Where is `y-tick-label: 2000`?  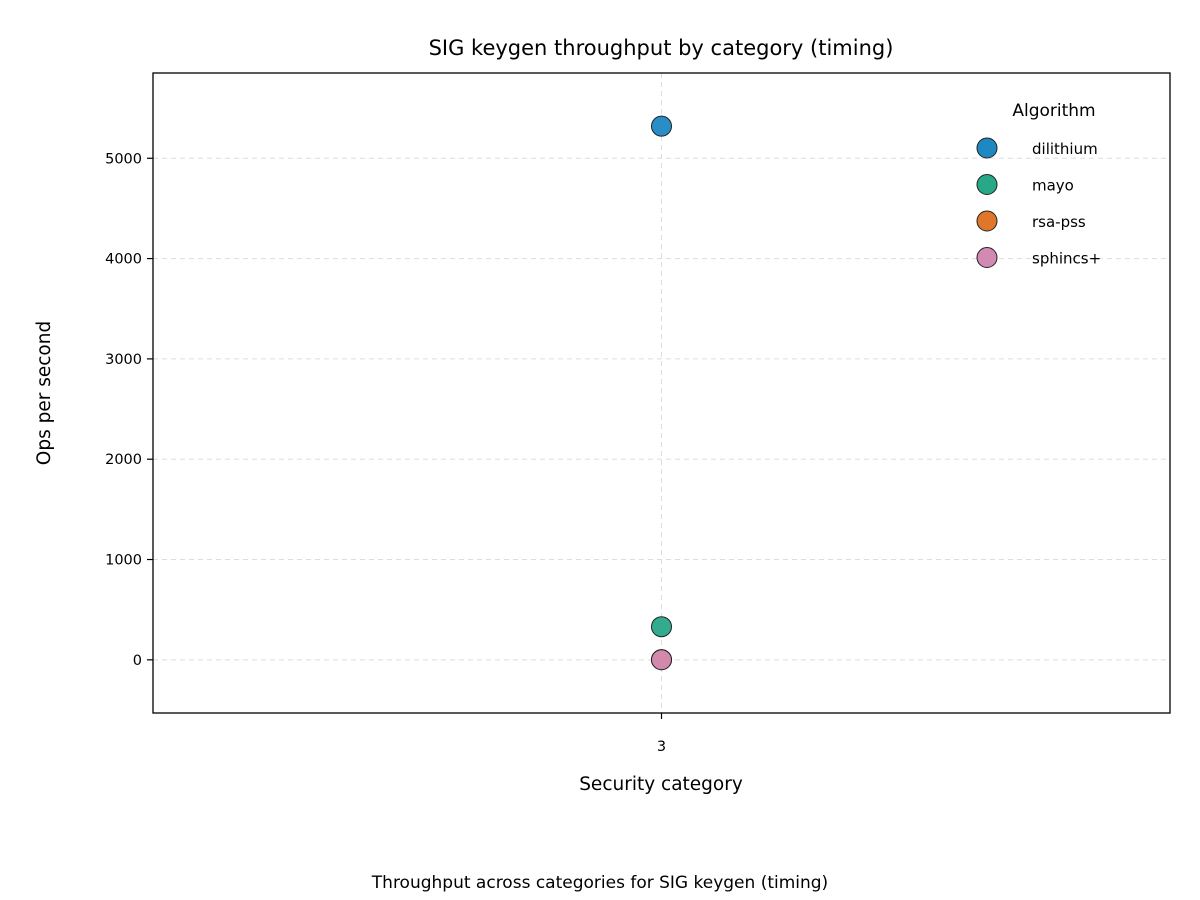
y-tick-label: 2000 is located at coordinates (123, 460).